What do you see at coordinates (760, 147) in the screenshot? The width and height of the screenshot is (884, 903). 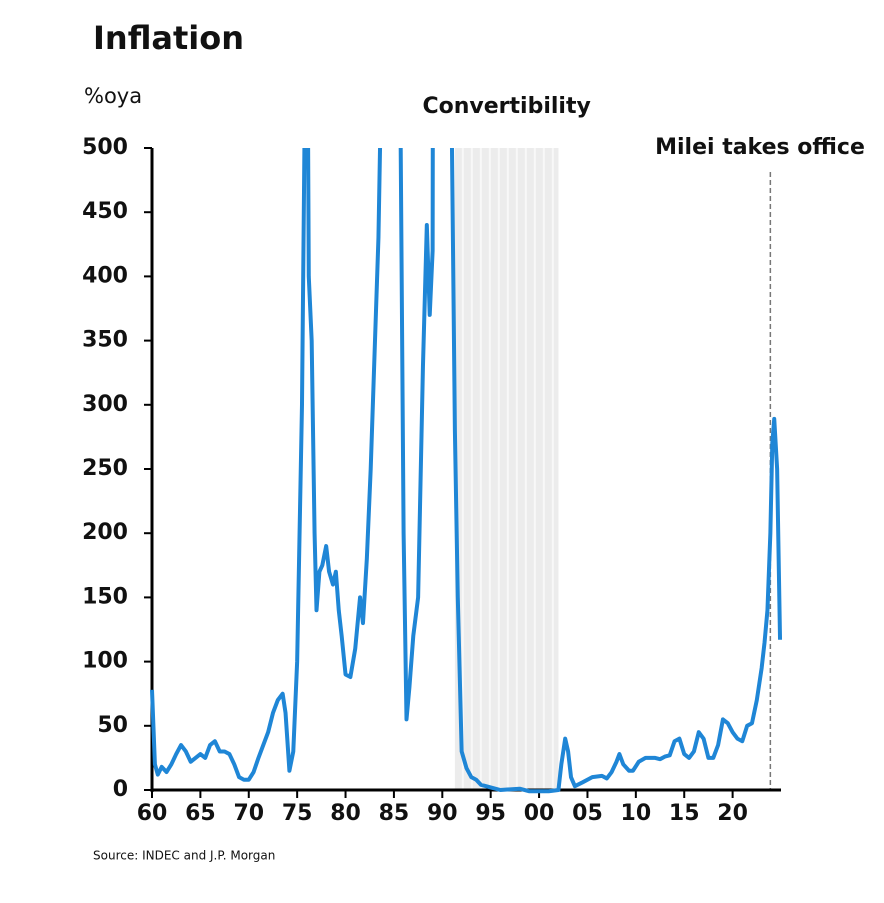 I see `vertical-marker-label: Milei takes office` at bounding box center [760, 147].